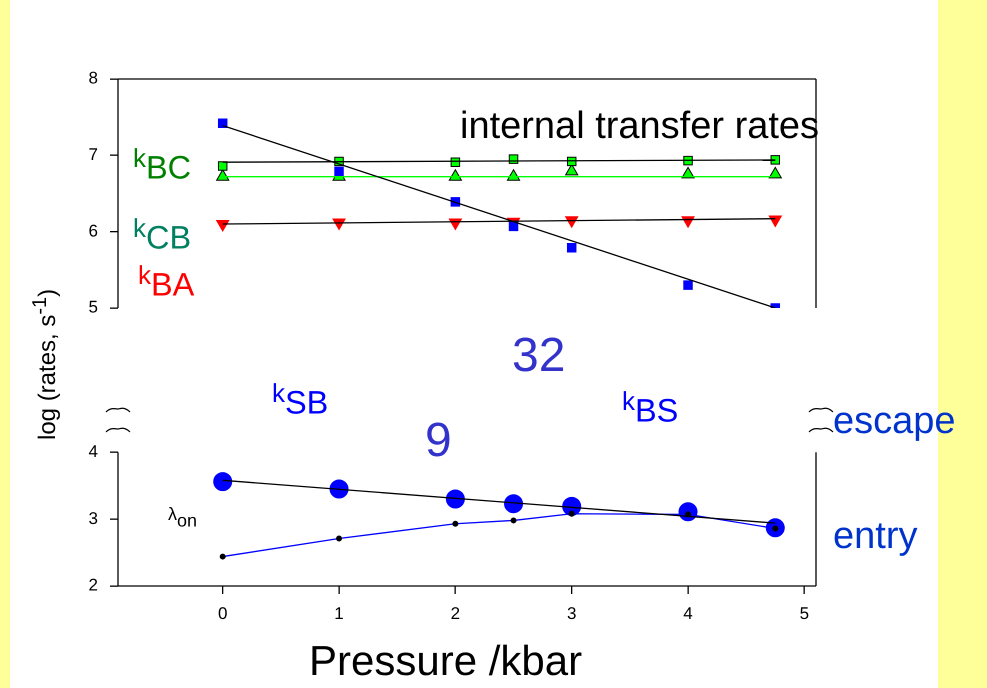 The image size is (987, 688). Describe the element at coordinates (223, 613) in the screenshot. I see `x-tick-label: 0` at that location.